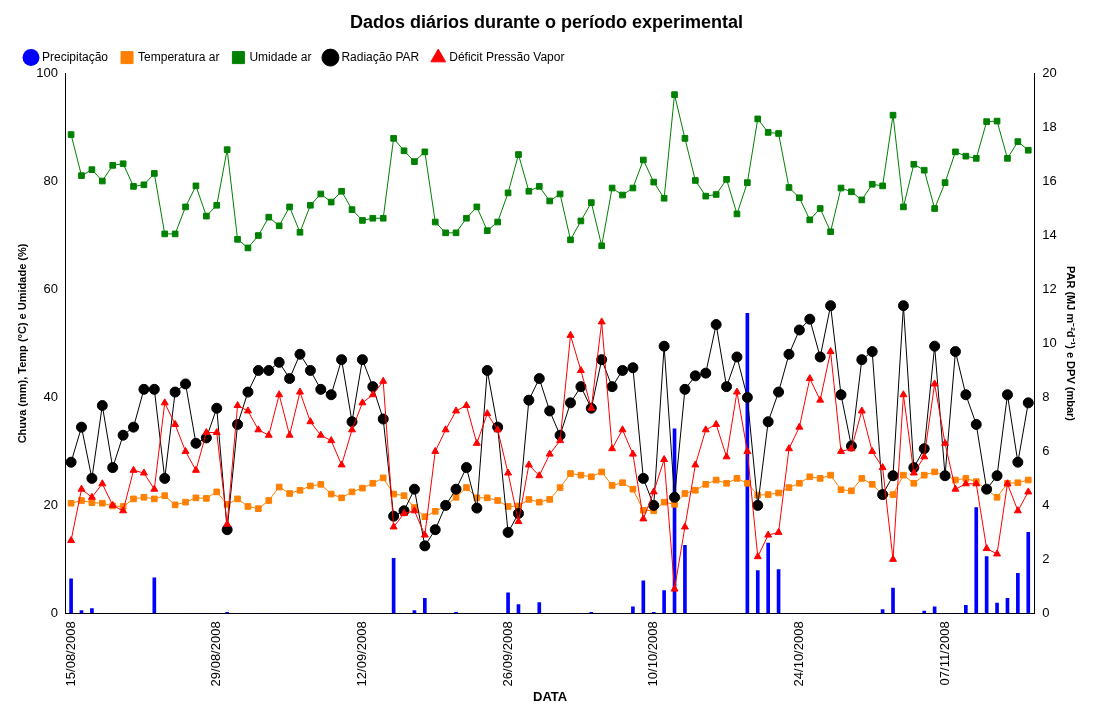 The image size is (1093, 713). Describe the element at coordinates (75, 56) in the screenshot. I see `legend-label: Precipitação` at that location.